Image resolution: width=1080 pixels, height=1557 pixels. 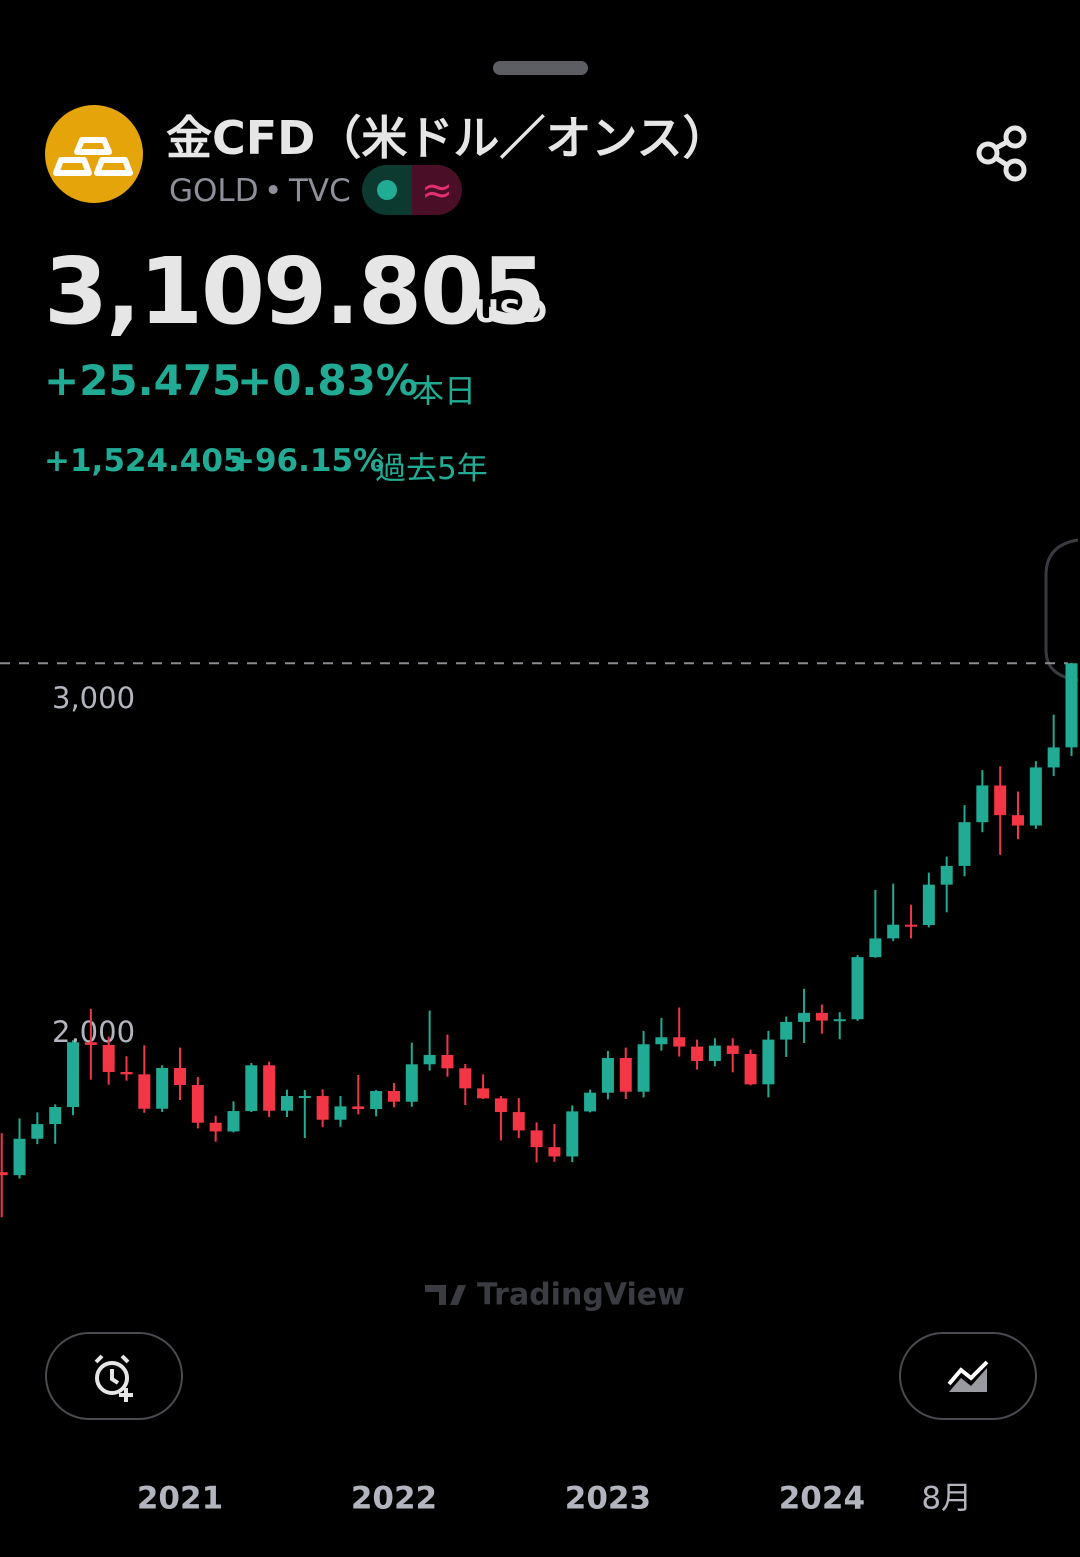 What do you see at coordinates (822, 1499) in the screenshot?
I see `x-tick-label: 2024` at bounding box center [822, 1499].